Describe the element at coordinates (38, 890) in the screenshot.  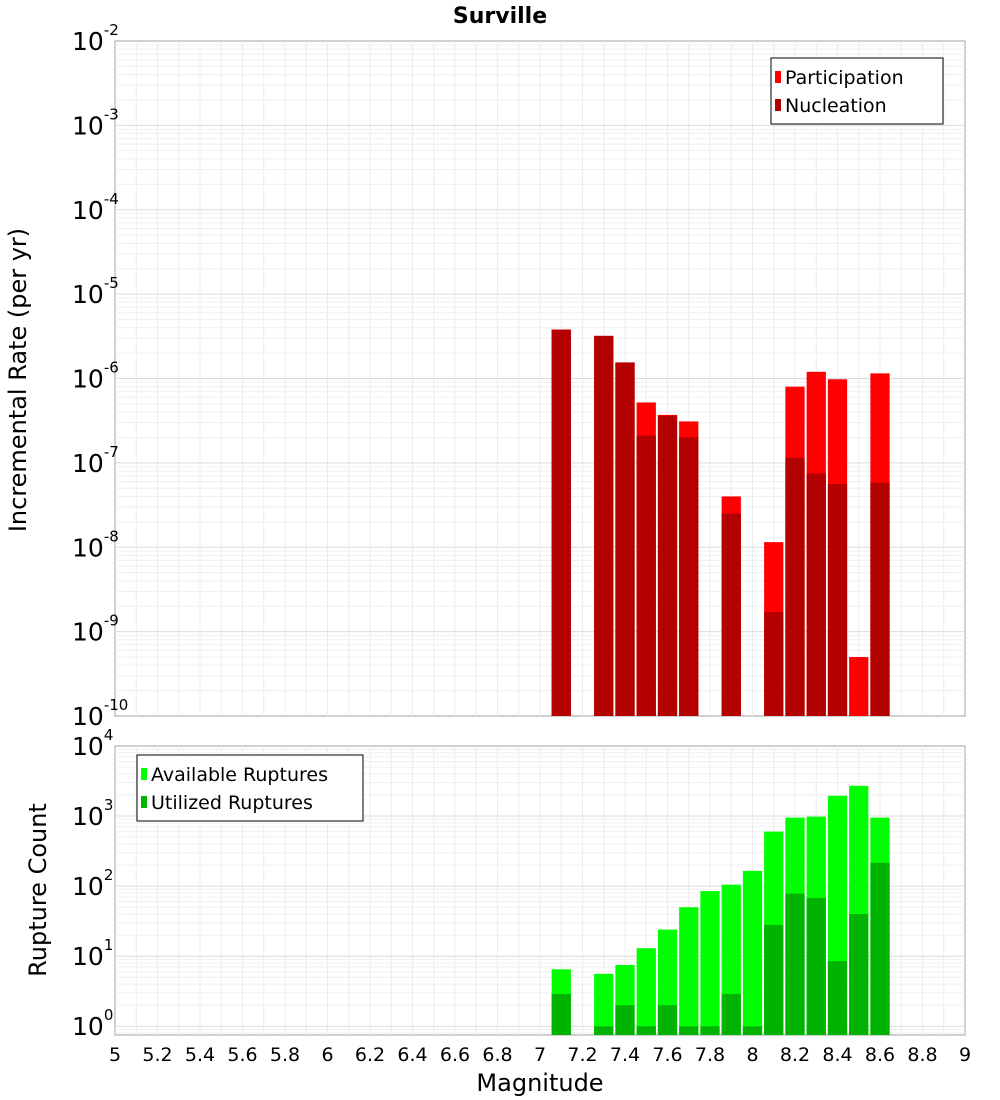
I see `count-y-axis-label: Rupture Count` at that location.